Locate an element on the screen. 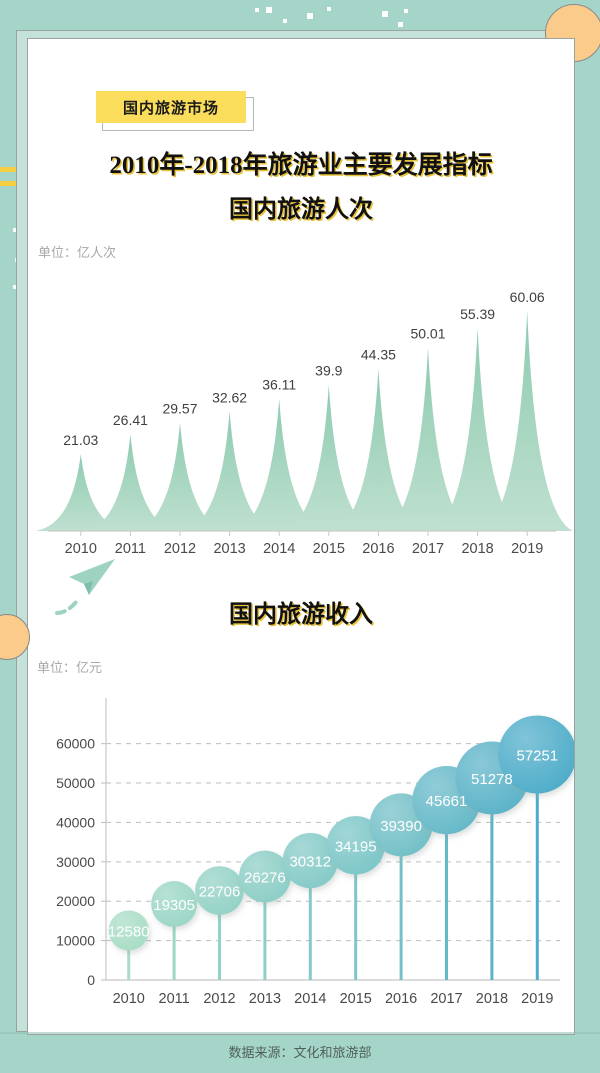  badge-label: 国内旅游市场 is located at coordinates (170, 108).